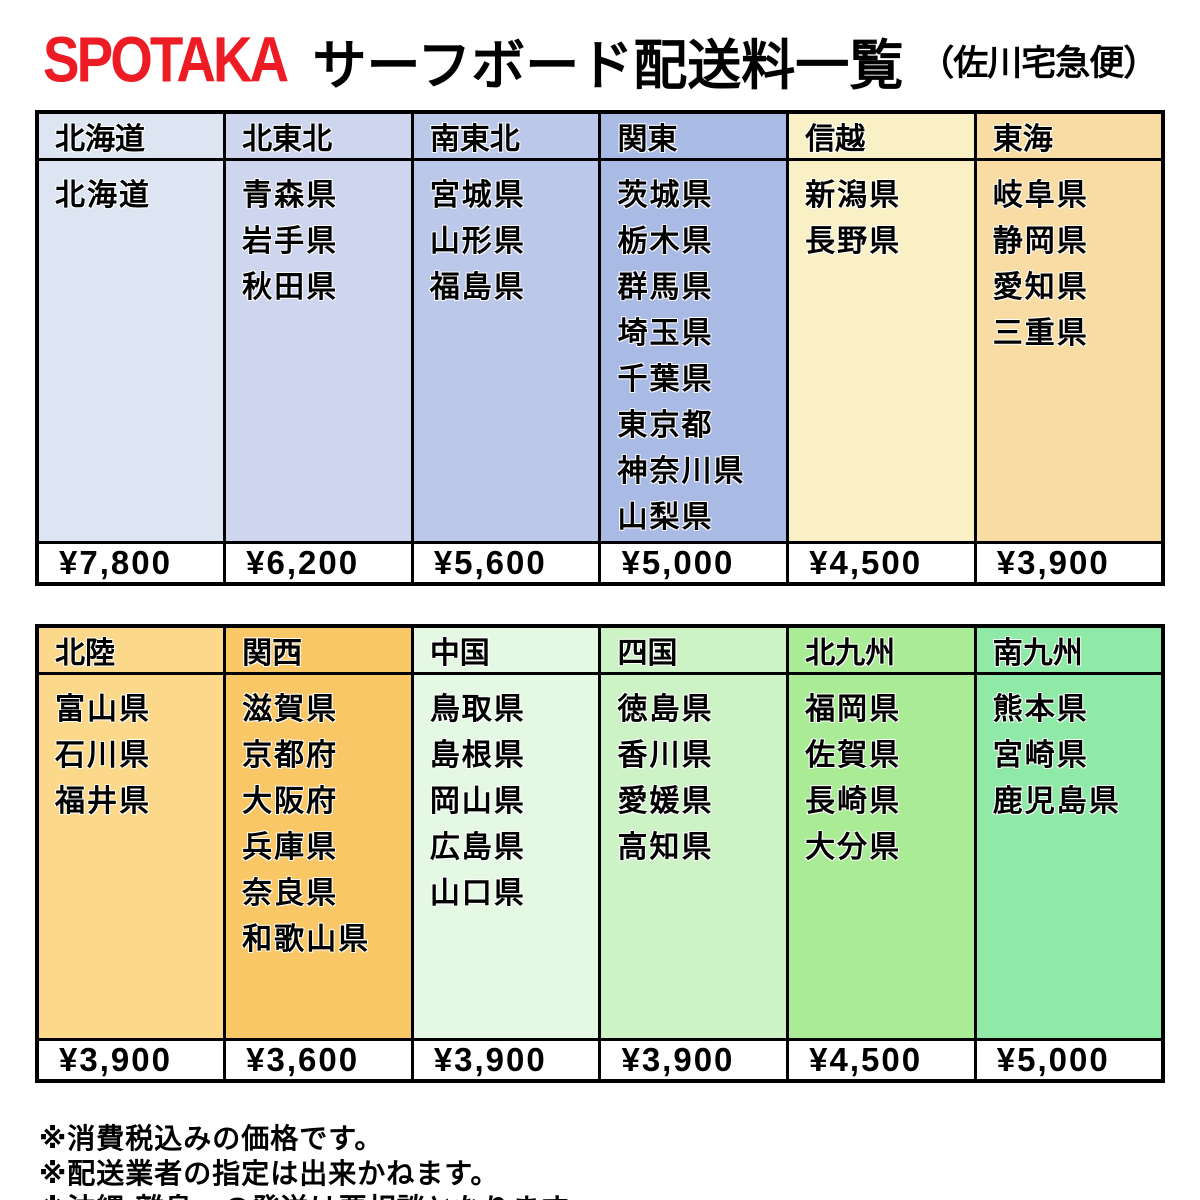 This screenshot has width=1200, height=1200. What do you see at coordinates (477, 847) in the screenshot?
I see `prefecture-name: 広島県` at bounding box center [477, 847].